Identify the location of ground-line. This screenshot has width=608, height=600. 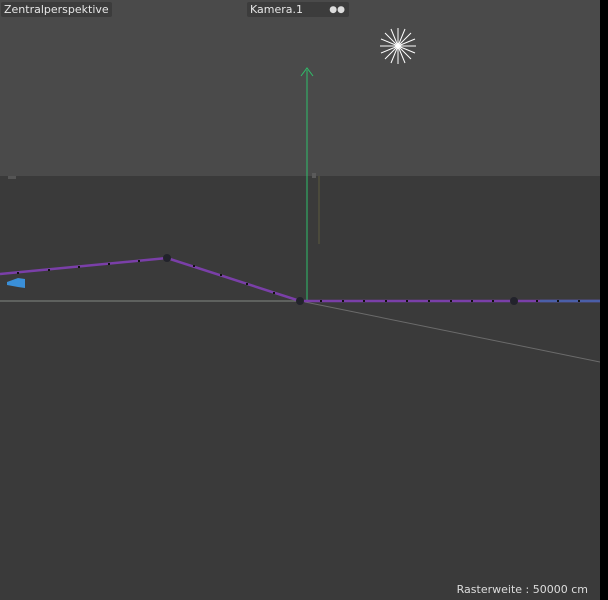
(452, 332).